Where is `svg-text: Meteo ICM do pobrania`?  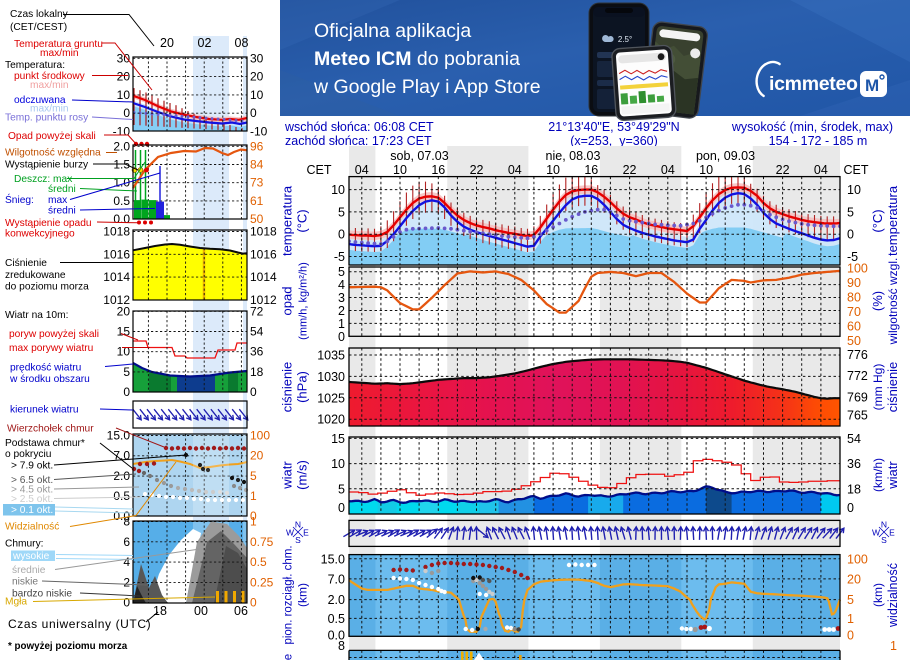 svg-text: Meteo ICM do pobrania is located at coordinates (417, 59).